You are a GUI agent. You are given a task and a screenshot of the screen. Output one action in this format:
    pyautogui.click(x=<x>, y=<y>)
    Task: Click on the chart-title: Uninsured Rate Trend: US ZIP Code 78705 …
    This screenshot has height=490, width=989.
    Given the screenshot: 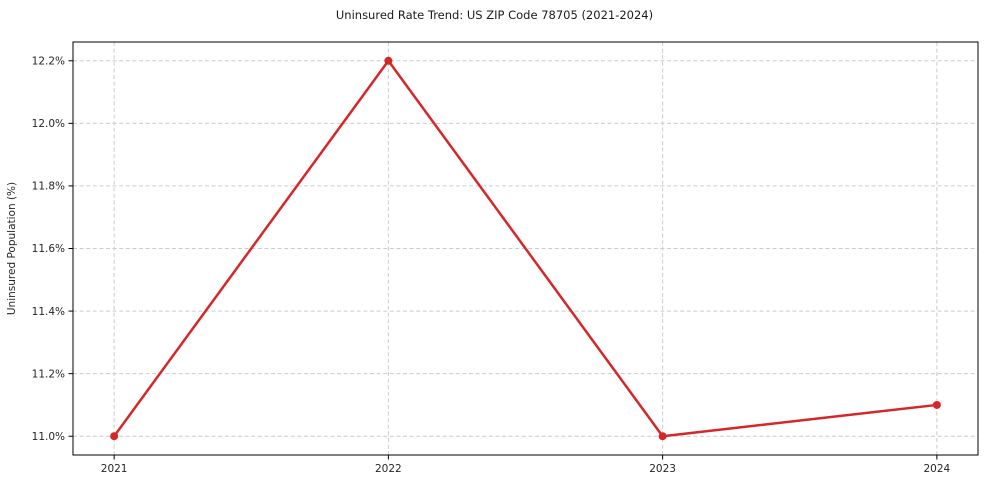 What is the action you would take?
    pyautogui.click(x=494, y=15)
    